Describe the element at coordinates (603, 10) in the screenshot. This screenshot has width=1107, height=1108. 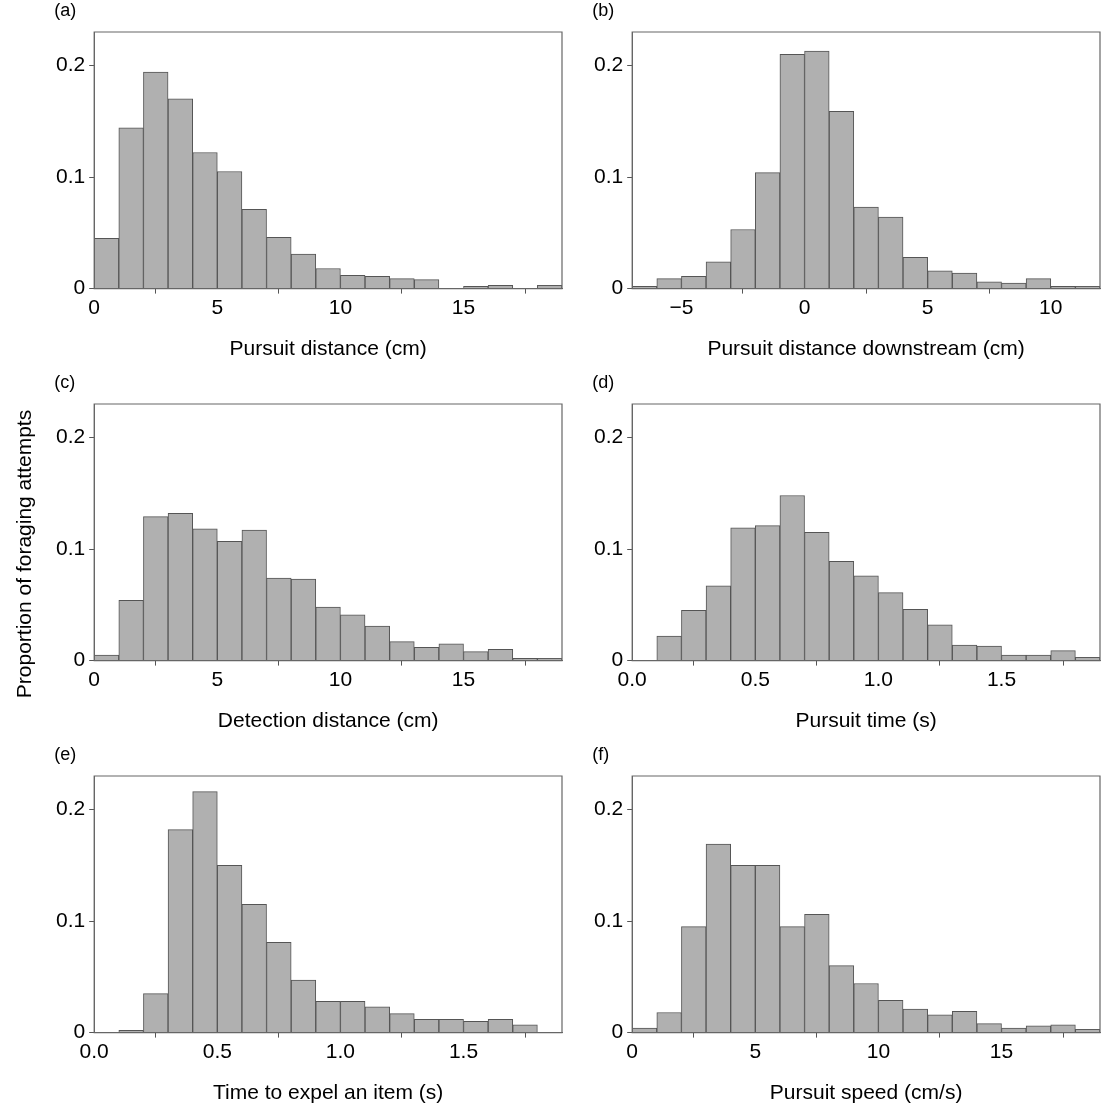
I see `chart-title: (b)` at that location.